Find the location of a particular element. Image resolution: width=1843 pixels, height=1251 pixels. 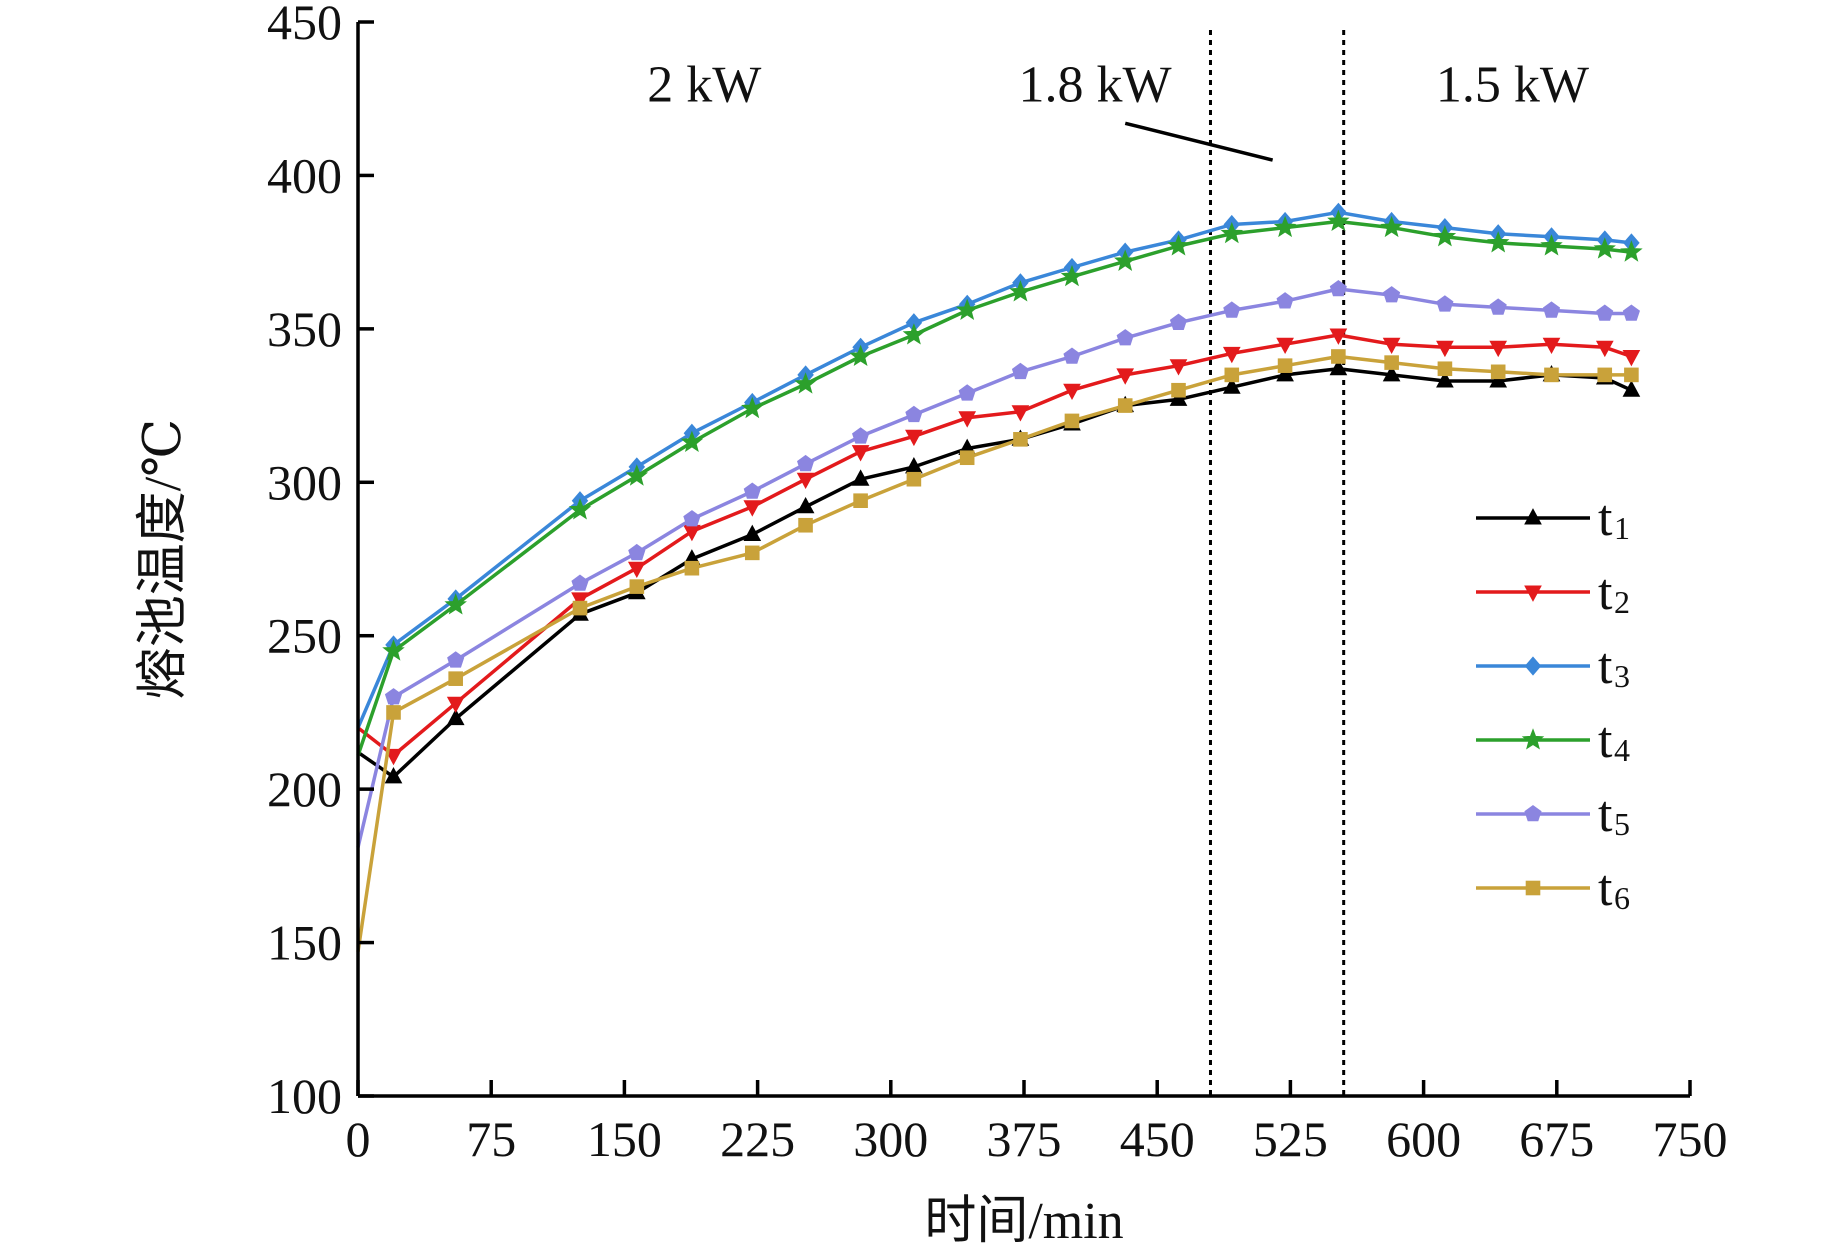

power-annotations: 2 kW 1.8 kW 1.5 kW is located at coordinates (1118, 109).